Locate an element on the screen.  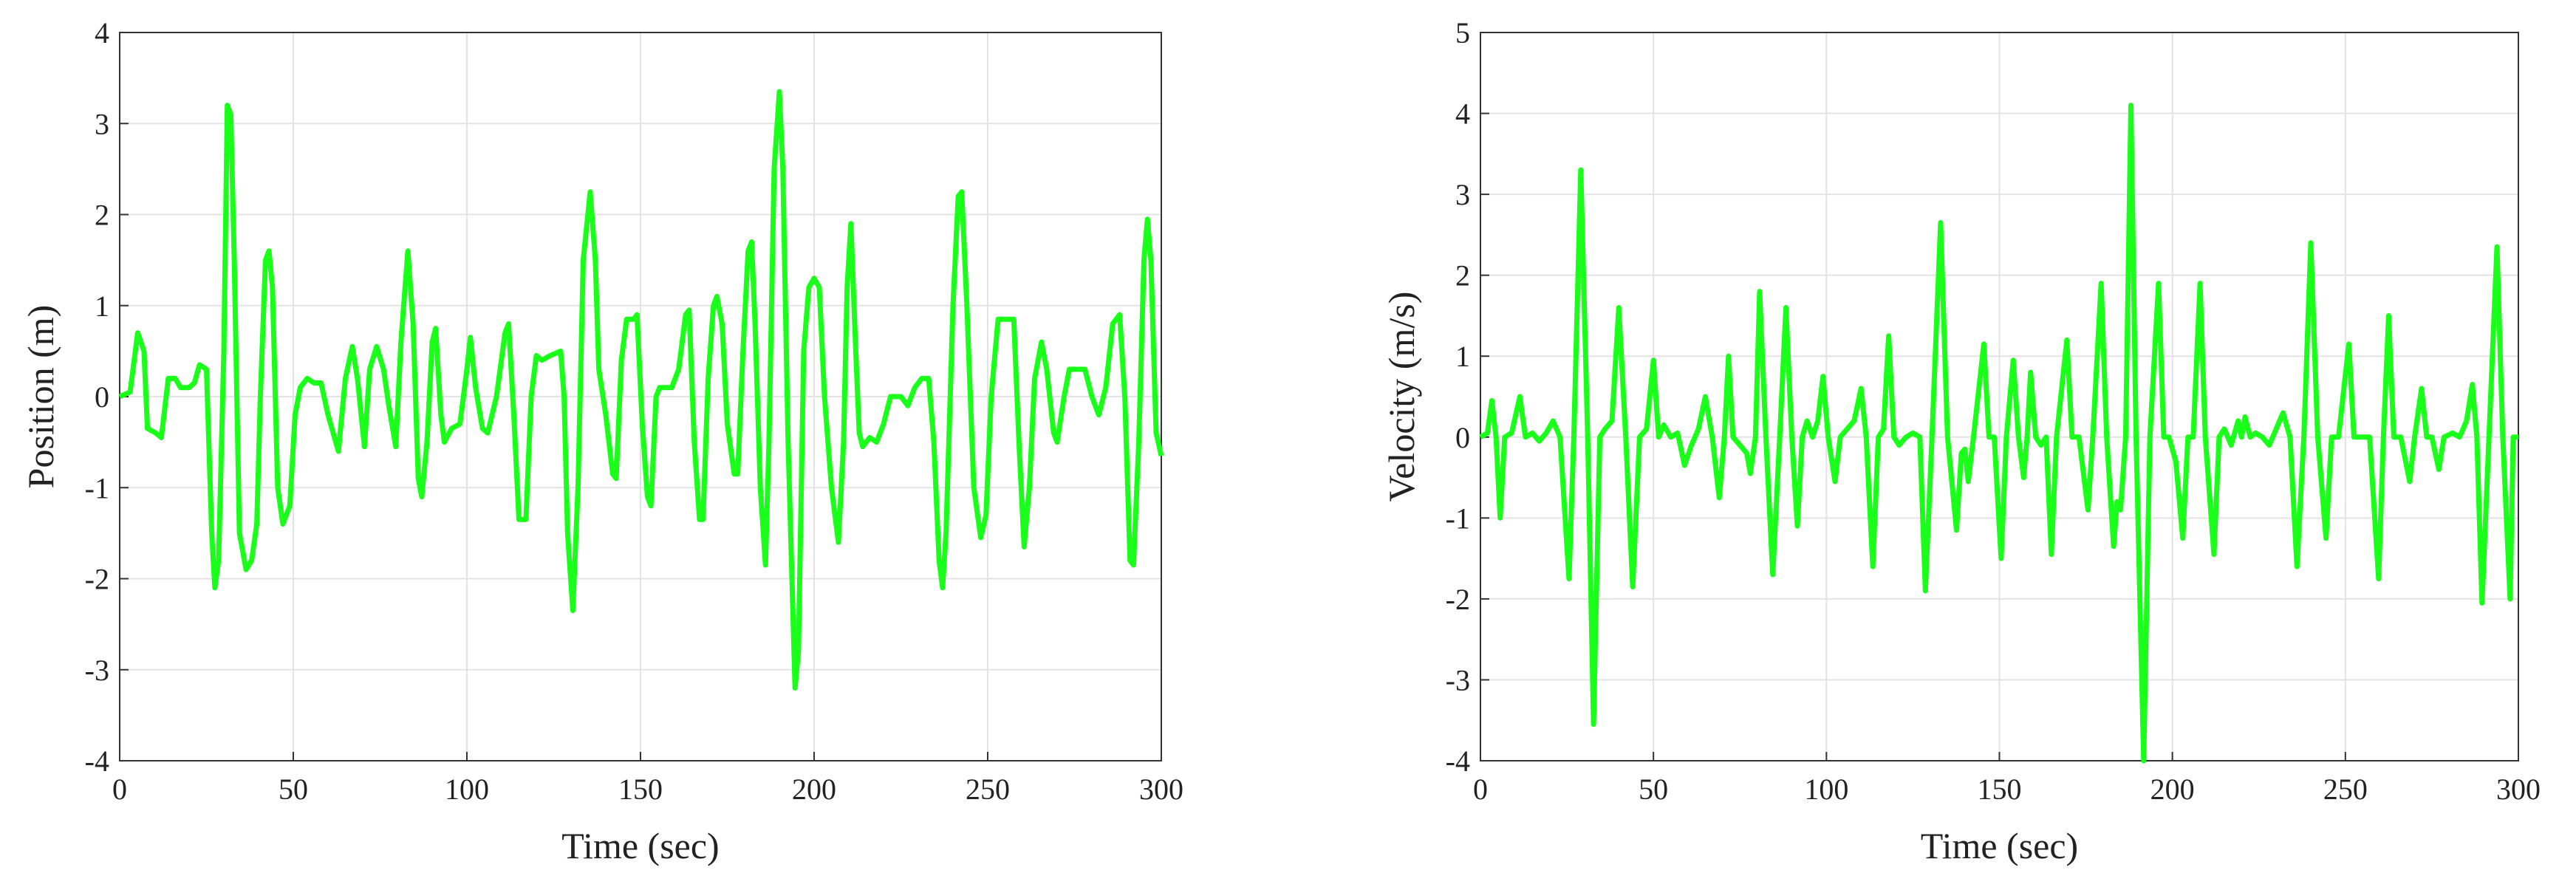
y-tick-label: 5 is located at coordinates (1462, 32).